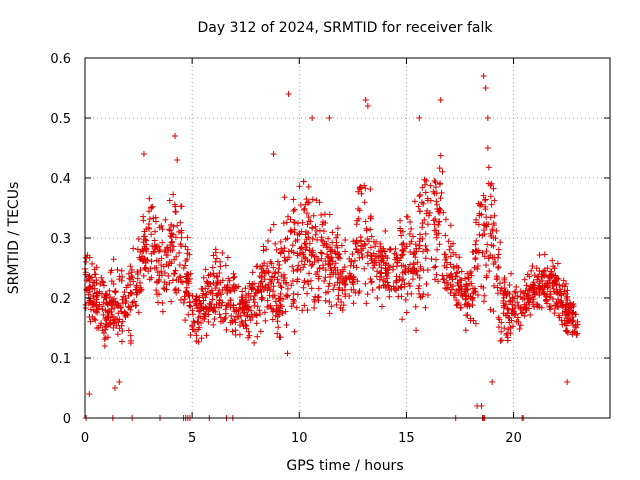 Image resolution: width=640 pixels, height=480 pixels. What do you see at coordinates (513, 438) in the screenshot?
I see `x-tick-label: 20` at bounding box center [513, 438].